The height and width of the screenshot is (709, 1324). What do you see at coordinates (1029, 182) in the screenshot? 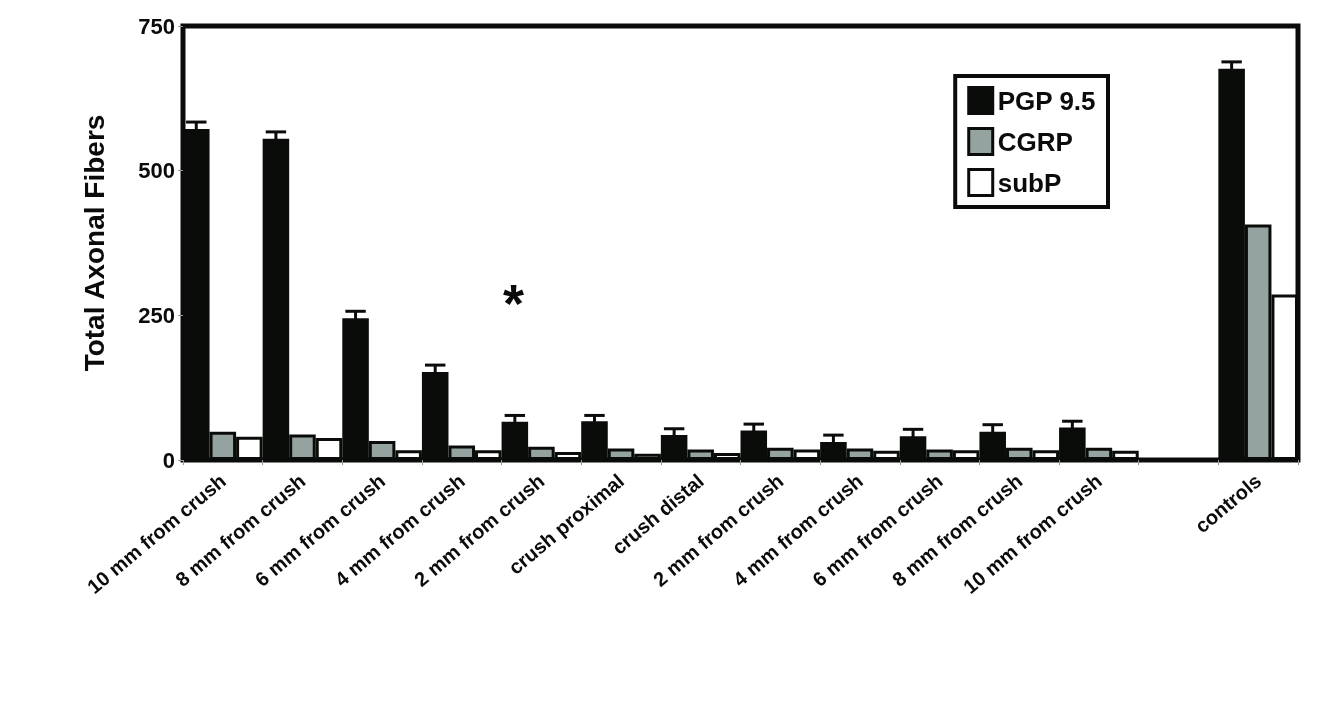
I see `legend-label: subP` at bounding box center [1029, 182].